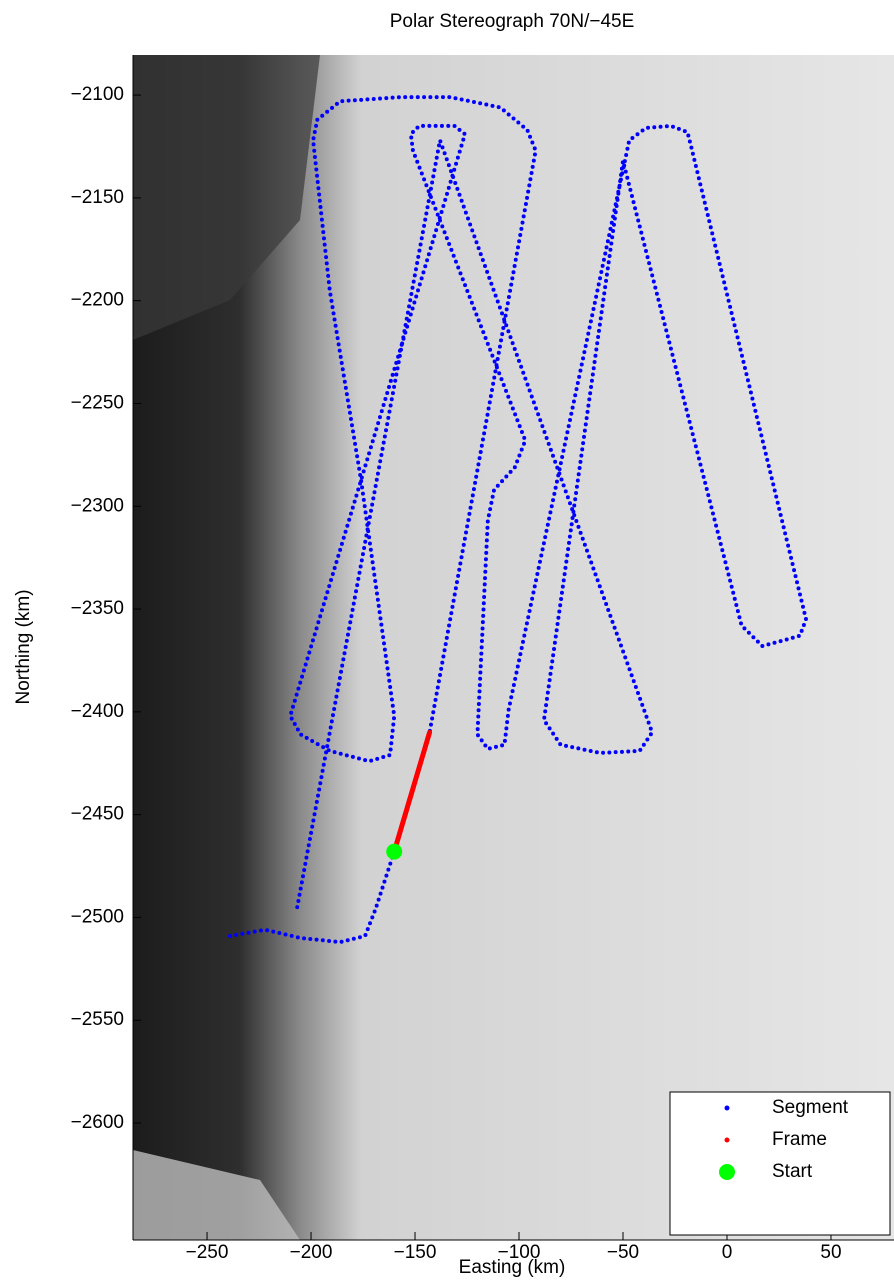 This screenshot has height=1280, width=894. What do you see at coordinates (97, 916) in the screenshot?
I see `y-tick-label: −2500` at bounding box center [97, 916].